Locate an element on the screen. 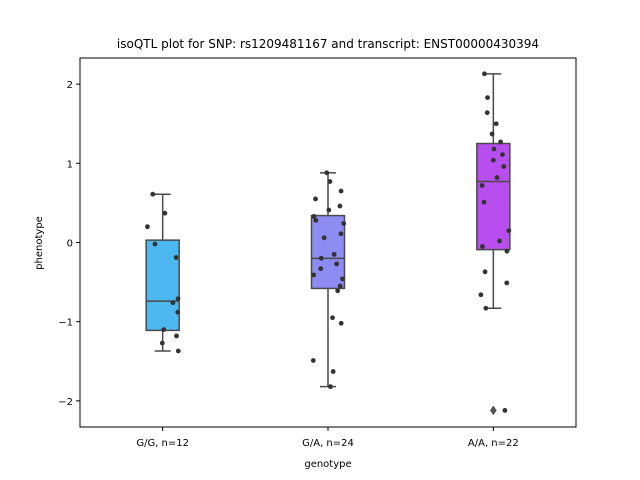 The height and width of the screenshot is (480, 640). y-tick-label: 1 is located at coordinates (70, 164).